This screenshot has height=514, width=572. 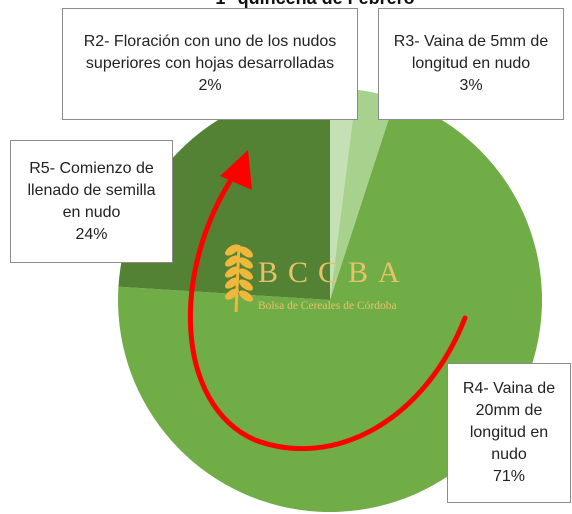 What do you see at coordinates (91, 234) in the screenshot?
I see `label-value: 24%` at bounding box center [91, 234].